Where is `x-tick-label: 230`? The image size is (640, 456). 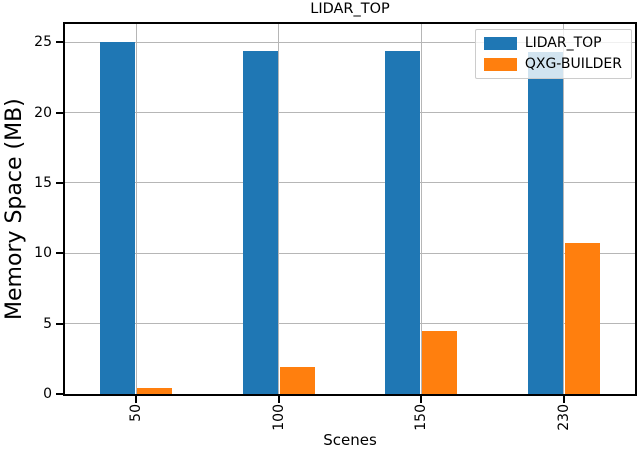
x-tick-label: 230 is located at coordinates (563, 417).